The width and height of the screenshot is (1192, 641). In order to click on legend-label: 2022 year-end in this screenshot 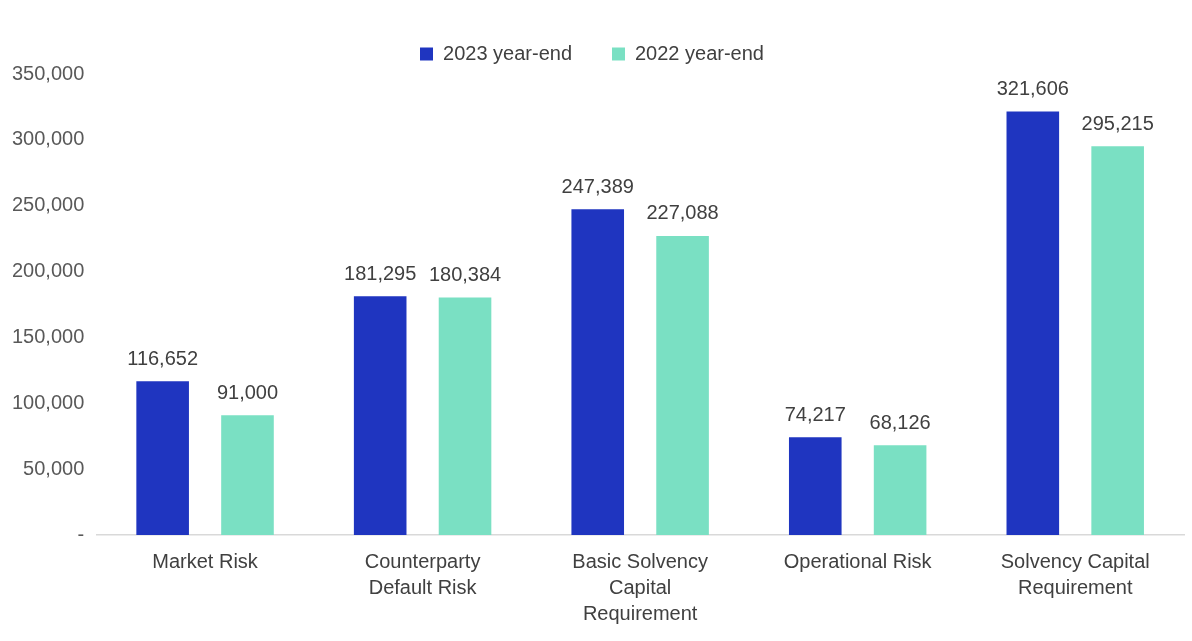, I will do `click(699, 52)`.